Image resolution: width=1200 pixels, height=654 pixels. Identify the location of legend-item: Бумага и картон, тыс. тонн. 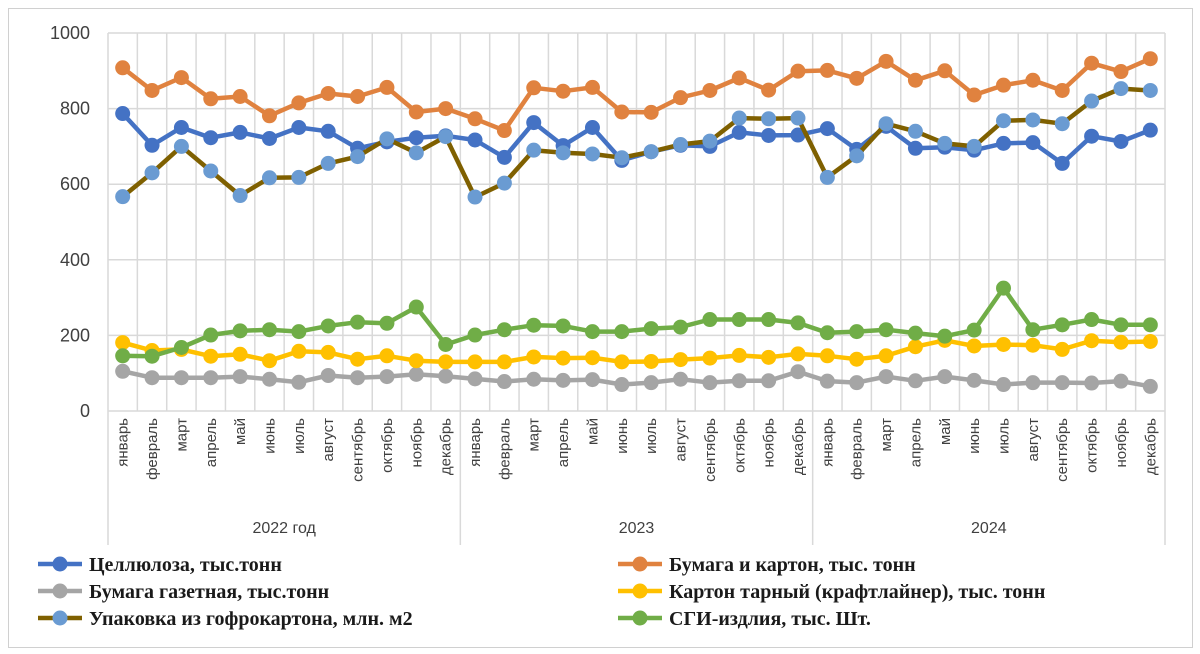
(767, 565).